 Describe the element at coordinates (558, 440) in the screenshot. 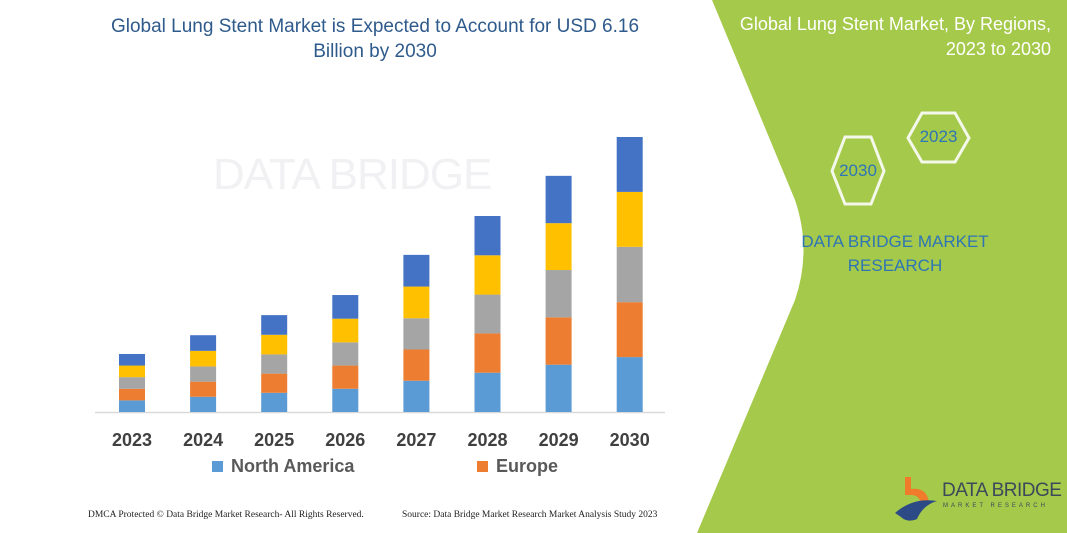

I see `x-tick-label: 2029` at that location.